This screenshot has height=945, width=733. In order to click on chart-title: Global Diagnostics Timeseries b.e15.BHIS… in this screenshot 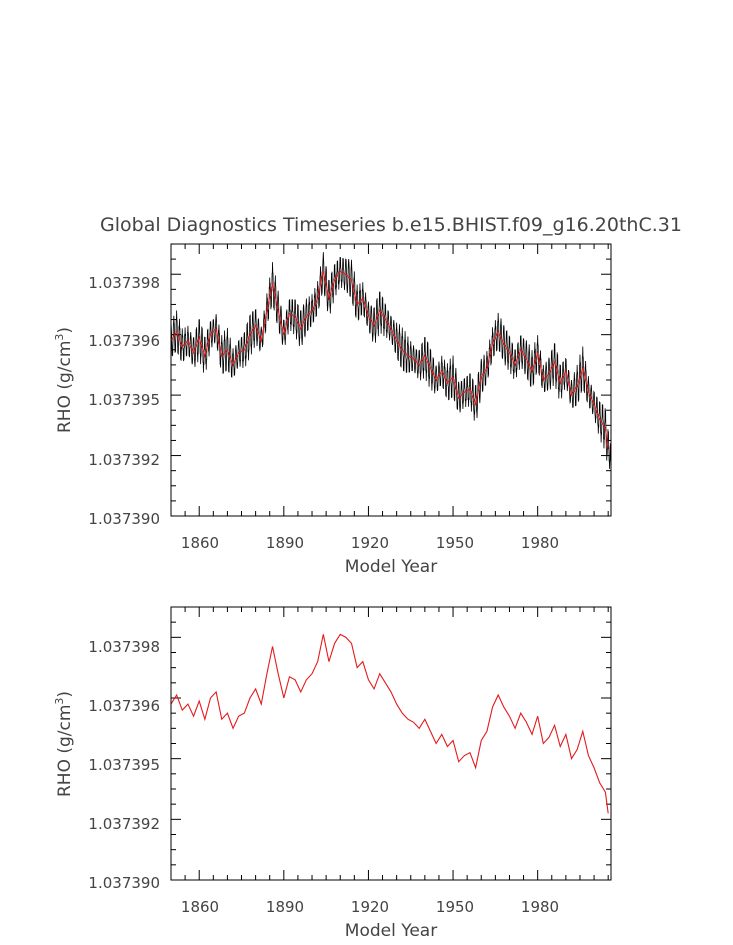, I will do `click(391, 225)`.